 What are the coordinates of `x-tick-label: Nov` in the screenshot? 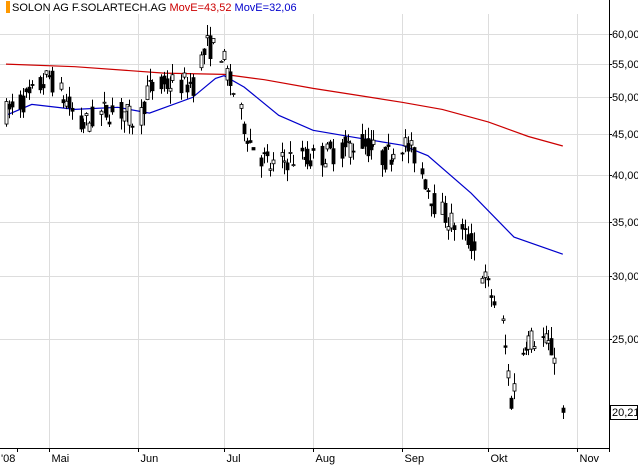 It's located at (589, 459).